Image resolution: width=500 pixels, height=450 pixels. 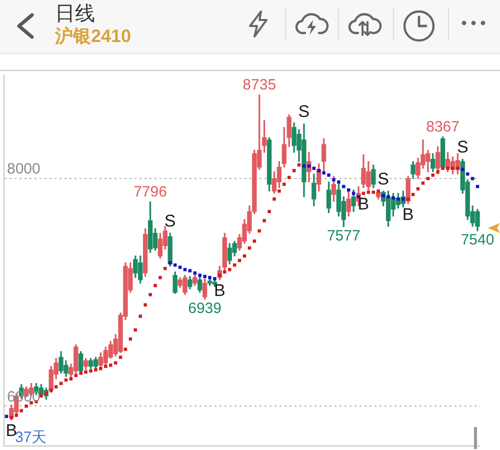 What do you see at coordinates (150, 191) in the screenshot?
I see `text: 7796` at bounding box center [150, 191].